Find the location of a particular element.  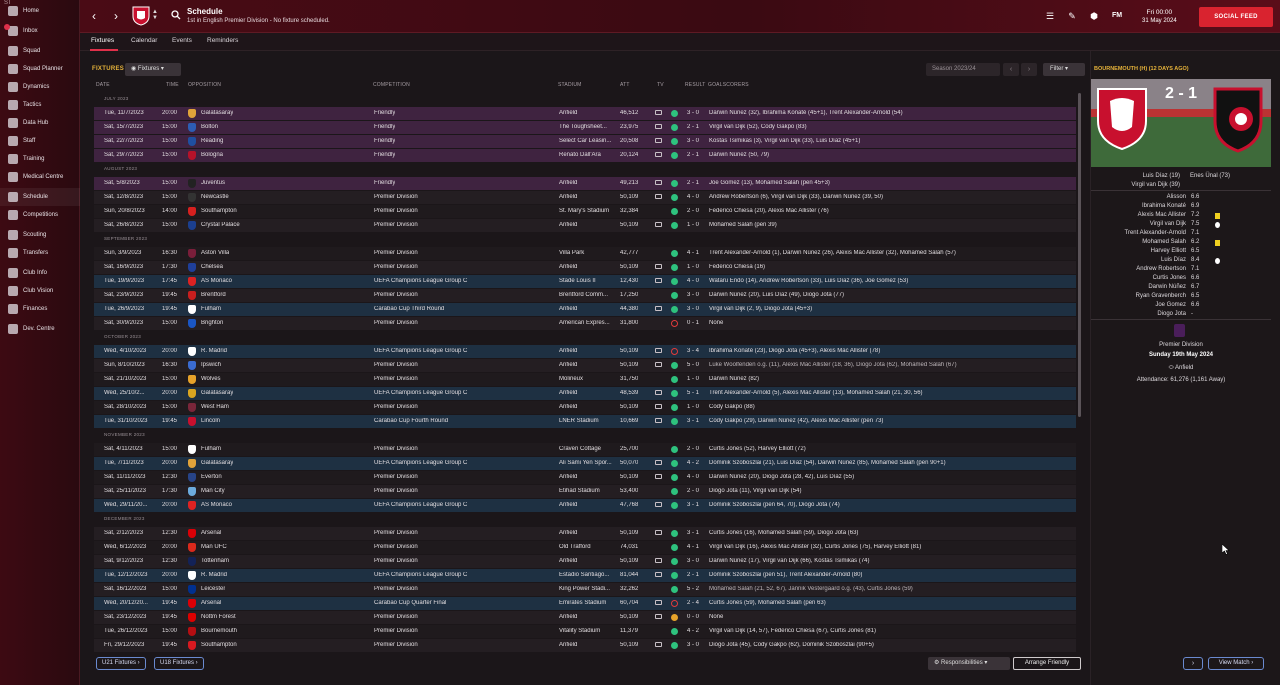

player-rating-row: Curtis Jones 6.6 is located at coordinates (1181, 279).